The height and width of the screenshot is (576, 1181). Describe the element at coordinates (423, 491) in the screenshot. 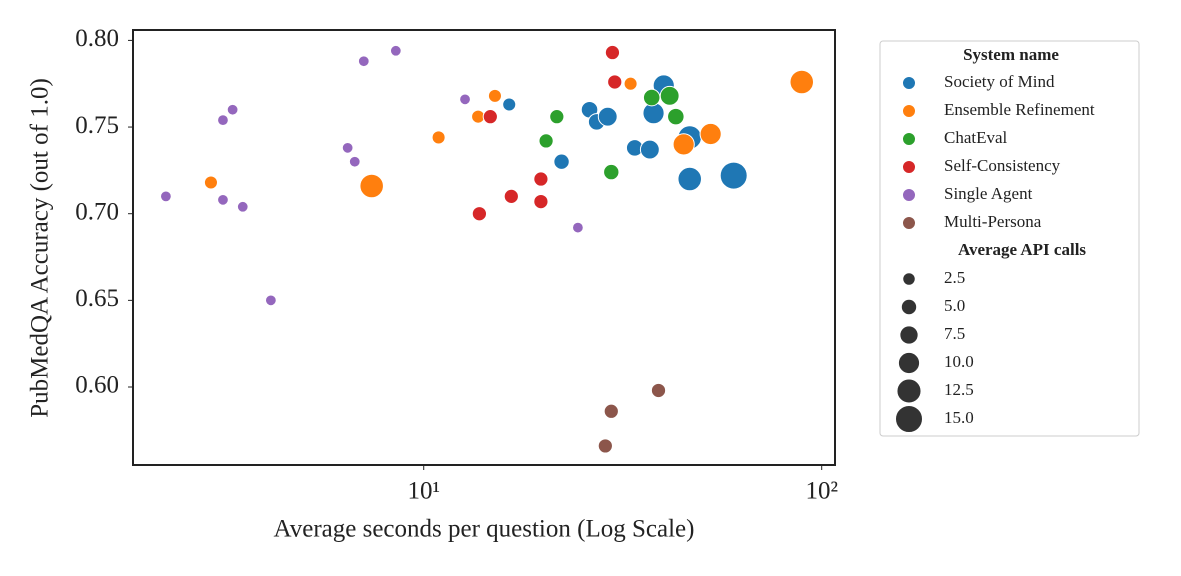

I see `x-tick-label: 10¹` at that location.